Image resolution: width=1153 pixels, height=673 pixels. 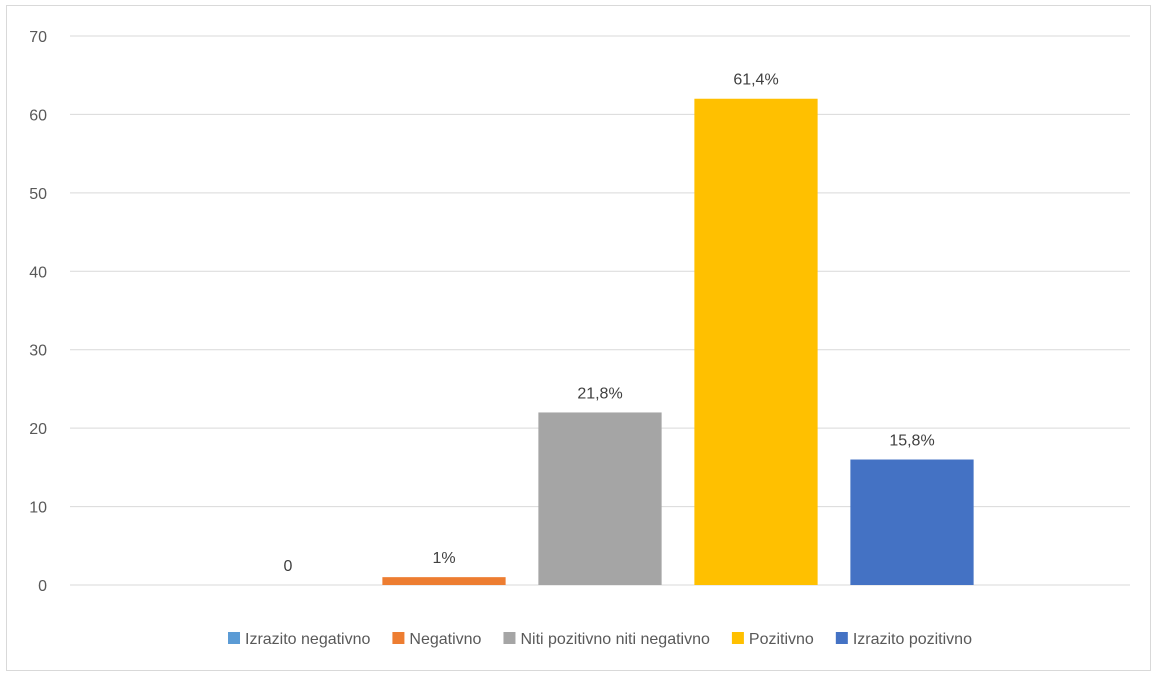 What do you see at coordinates (912, 639) in the screenshot?
I see `legend-label-izrazito-pozitivno: Izrazito pozitivno` at bounding box center [912, 639].